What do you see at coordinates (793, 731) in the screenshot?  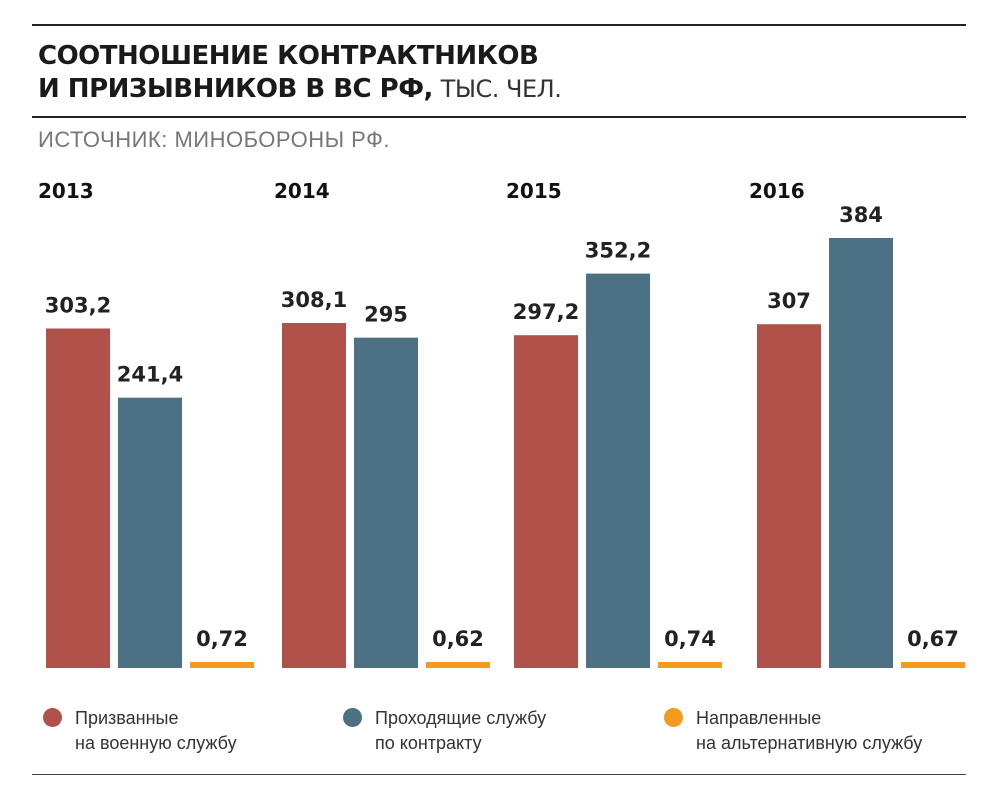 I see `legend-item-alternative: Направленные на альтернативную службу` at bounding box center [793, 731].